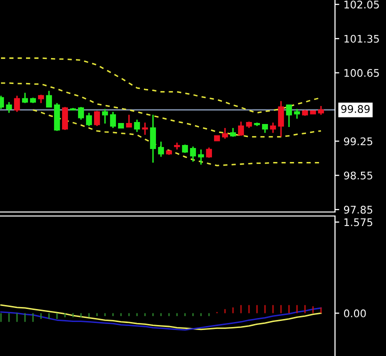  Describe the element at coordinates (358, 176) in the screenshot. I see `y-tick-label: 98.55` at that location.